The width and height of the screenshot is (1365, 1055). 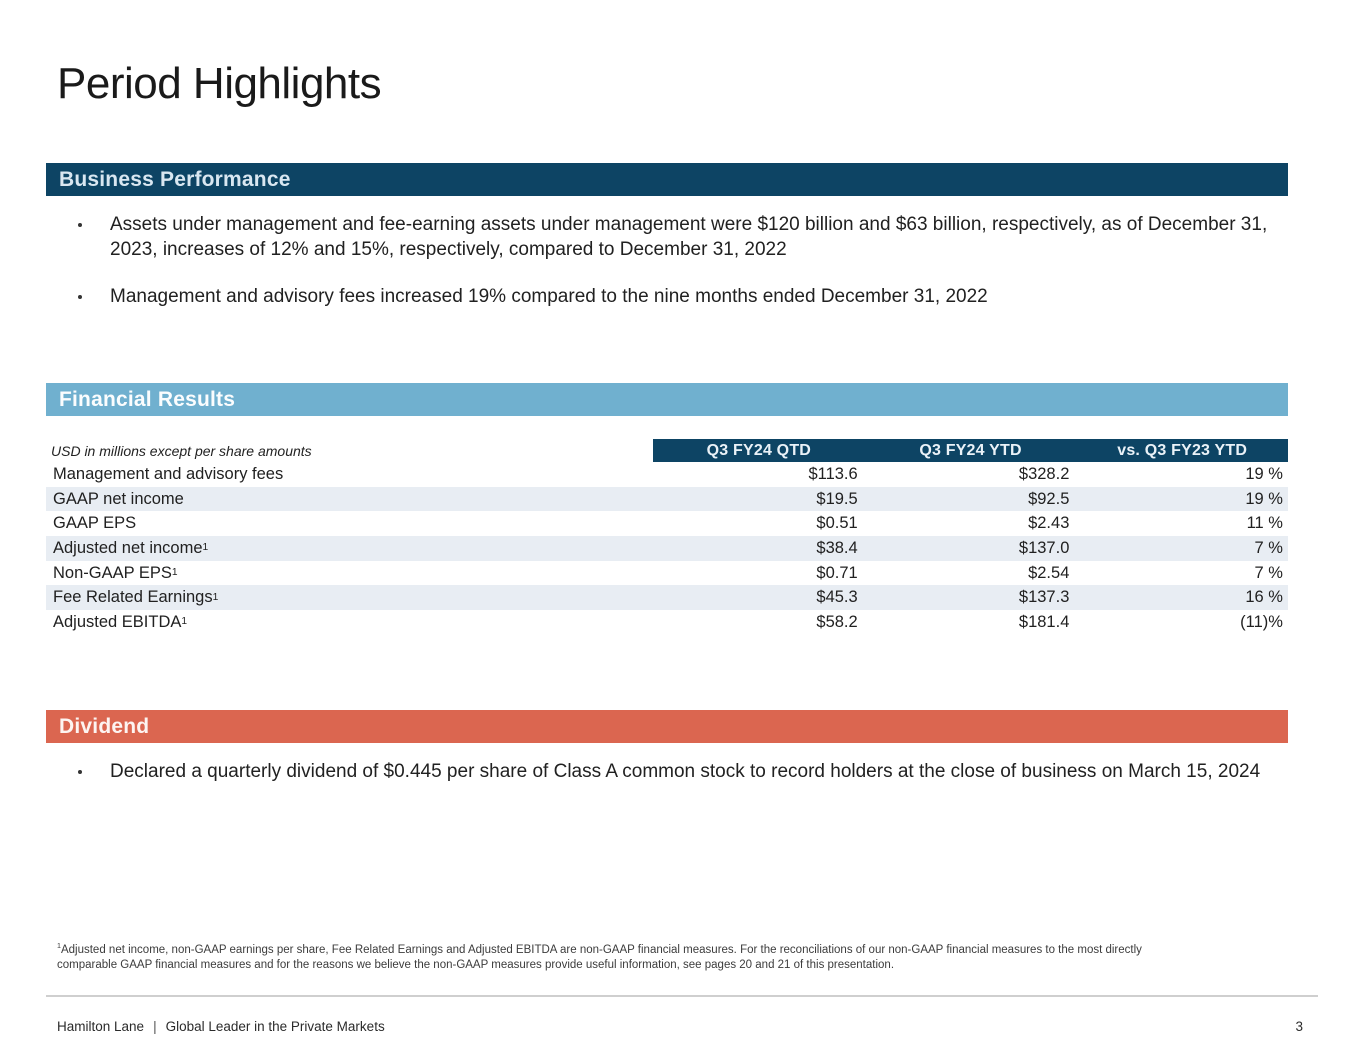 I want to click on footer-divider, so click(x=682, y=996).